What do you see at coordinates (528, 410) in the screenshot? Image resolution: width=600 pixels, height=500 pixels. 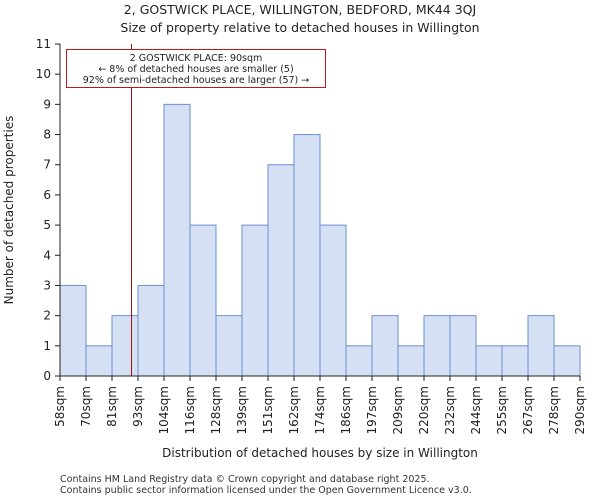 I see `x-tick-label: 267sqm` at bounding box center [528, 410].